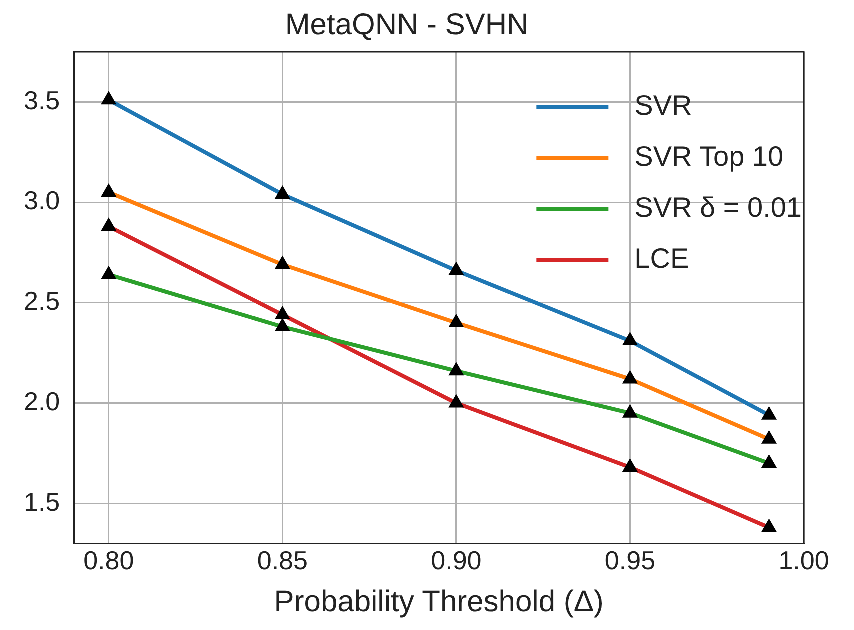 This screenshot has width=854, height=630. Describe the element at coordinates (42, 201) in the screenshot. I see `y-tick-label: 3.0` at that location.